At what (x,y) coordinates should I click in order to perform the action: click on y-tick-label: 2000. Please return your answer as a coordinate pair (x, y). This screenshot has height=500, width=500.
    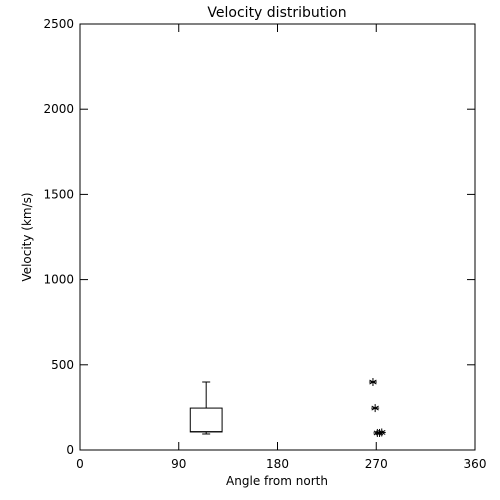
    Looking at the image, I should click on (58, 109).